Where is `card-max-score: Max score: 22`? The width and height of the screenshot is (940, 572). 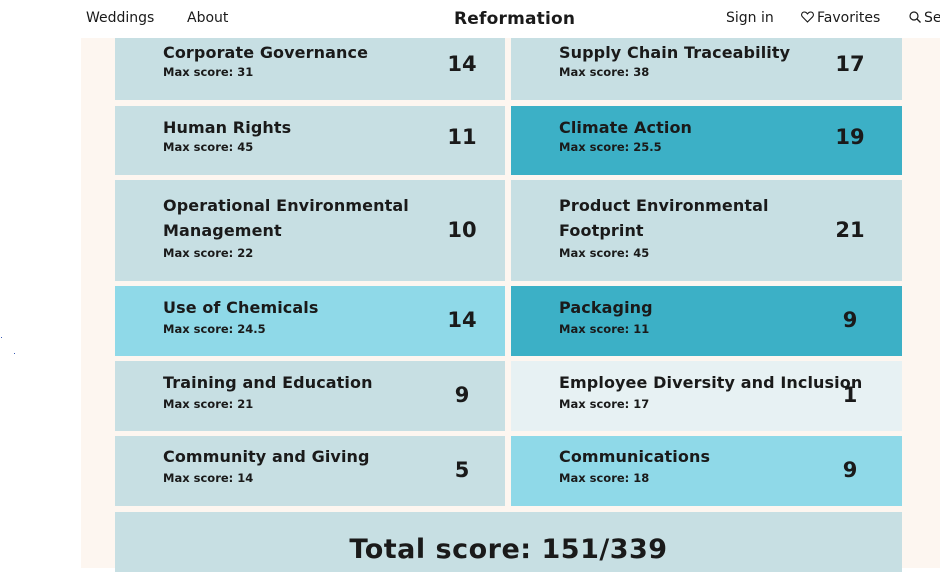 card-max-score: Max score: 22 is located at coordinates (208, 253).